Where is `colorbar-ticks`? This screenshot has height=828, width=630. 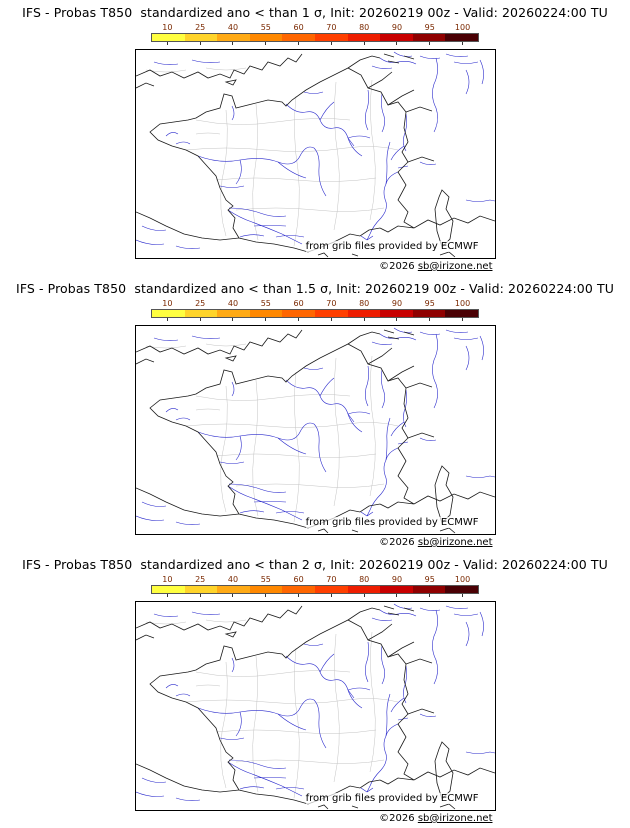 colorbar-ticks is located at coordinates (315, 320).